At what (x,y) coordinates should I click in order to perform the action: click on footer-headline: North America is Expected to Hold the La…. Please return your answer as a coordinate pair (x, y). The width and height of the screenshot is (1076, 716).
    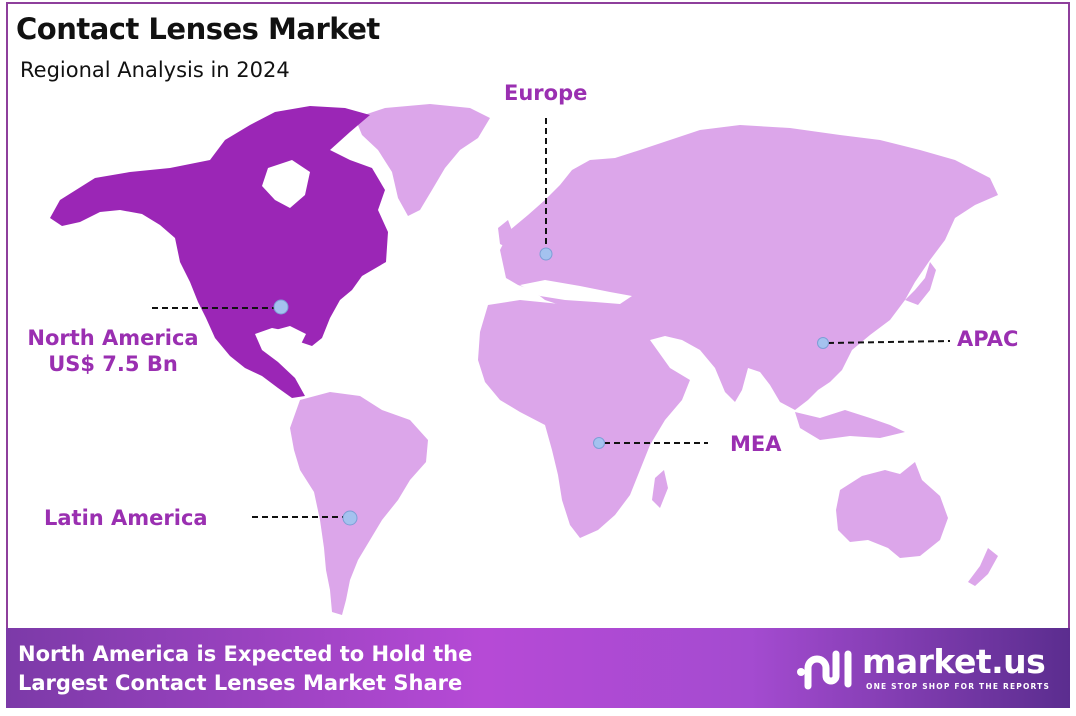
    Looking at the image, I should click on (245, 669).